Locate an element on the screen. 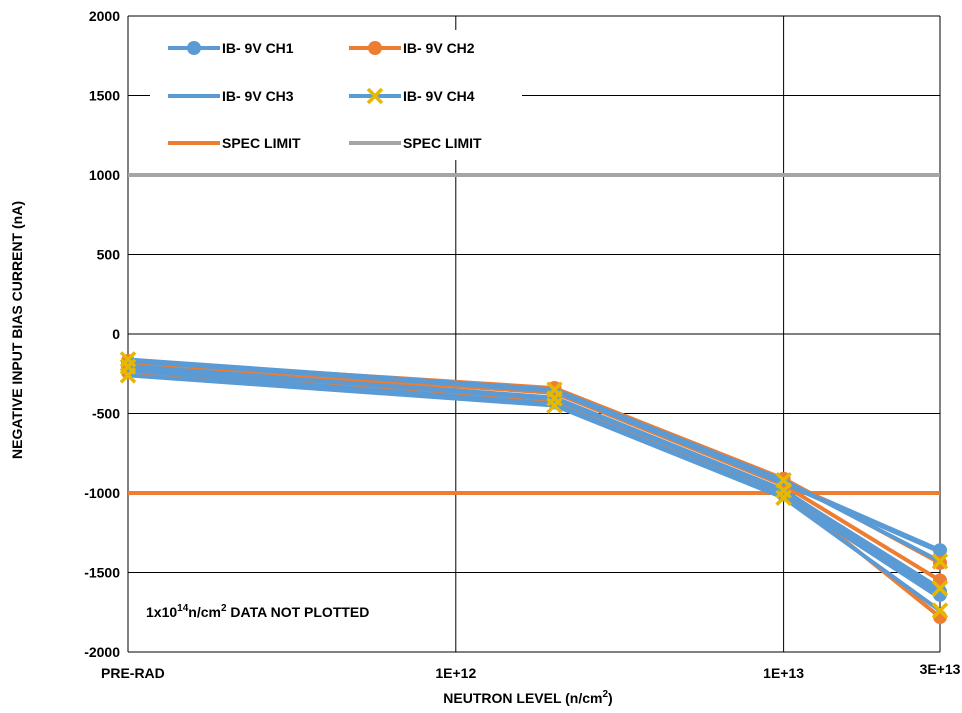 The width and height of the screenshot is (962, 713). y-tick-label: 1500 is located at coordinates (104, 96).